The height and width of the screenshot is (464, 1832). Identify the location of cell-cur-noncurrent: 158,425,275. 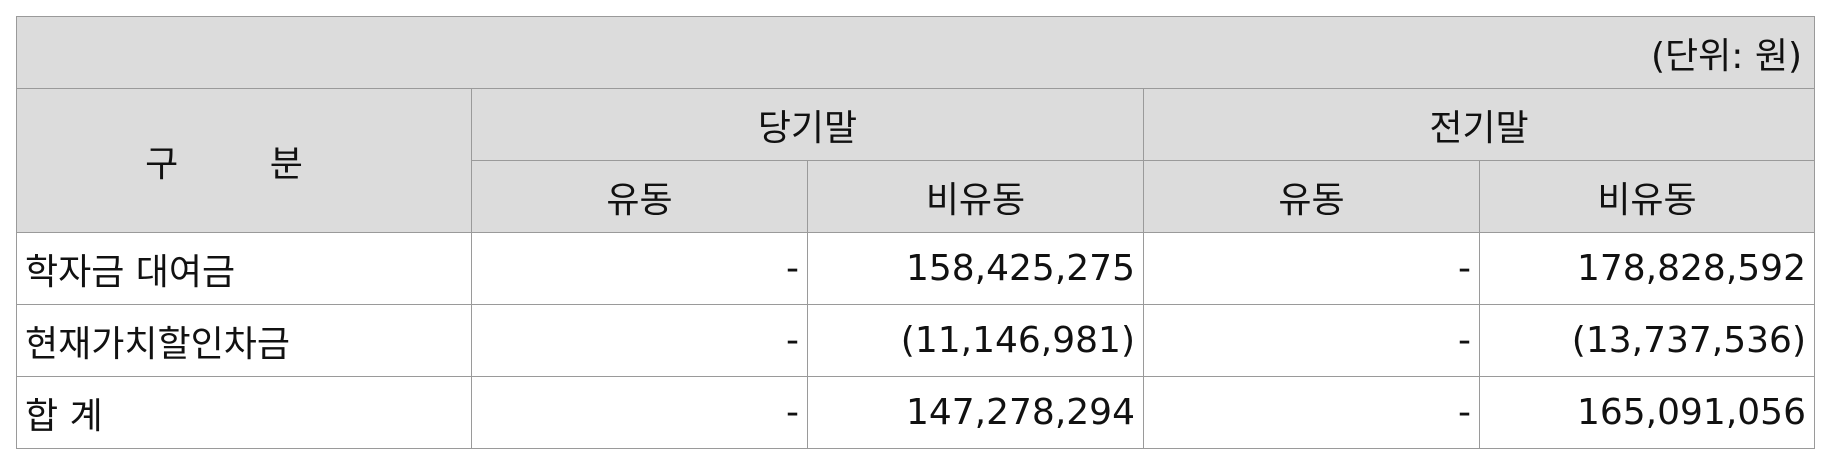
(975, 268).